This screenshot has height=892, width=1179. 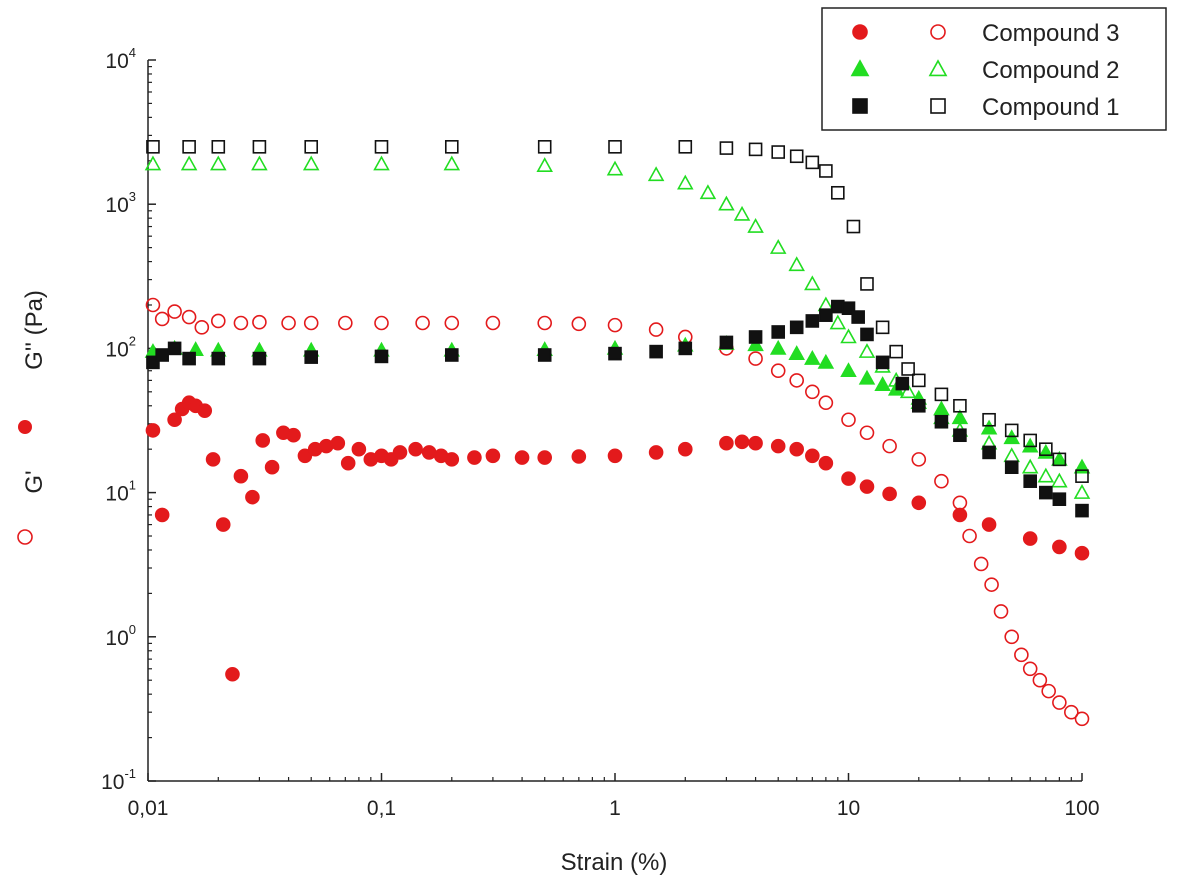 What do you see at coordinates (1050, 33) in the screenshot?
I see `legend-label: Compound 3` at bounding box center [1050, 33].